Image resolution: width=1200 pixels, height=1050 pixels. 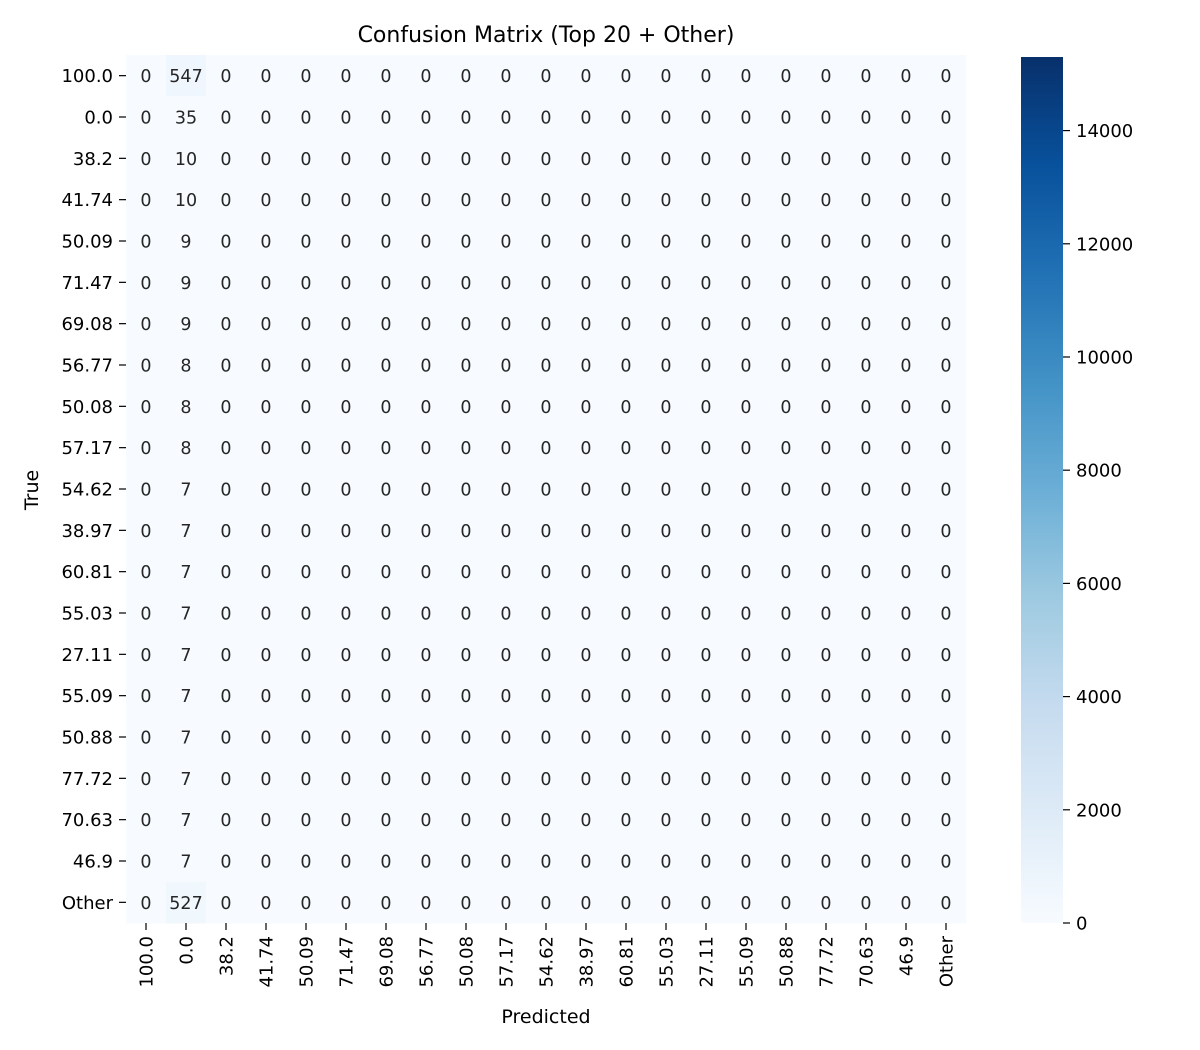 I want to click on y-tick-label: 55.03, so click(x=87, y=614).